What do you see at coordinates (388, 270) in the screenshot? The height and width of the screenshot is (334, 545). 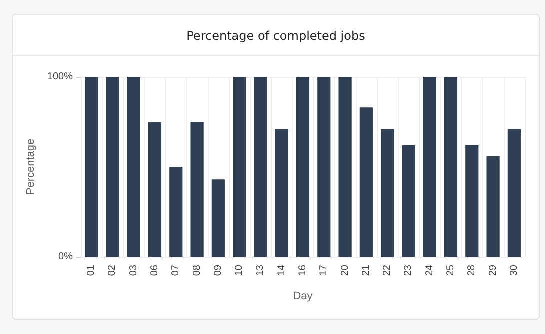 I see `x-tick-label: 22` at bounding box center [388, 270].